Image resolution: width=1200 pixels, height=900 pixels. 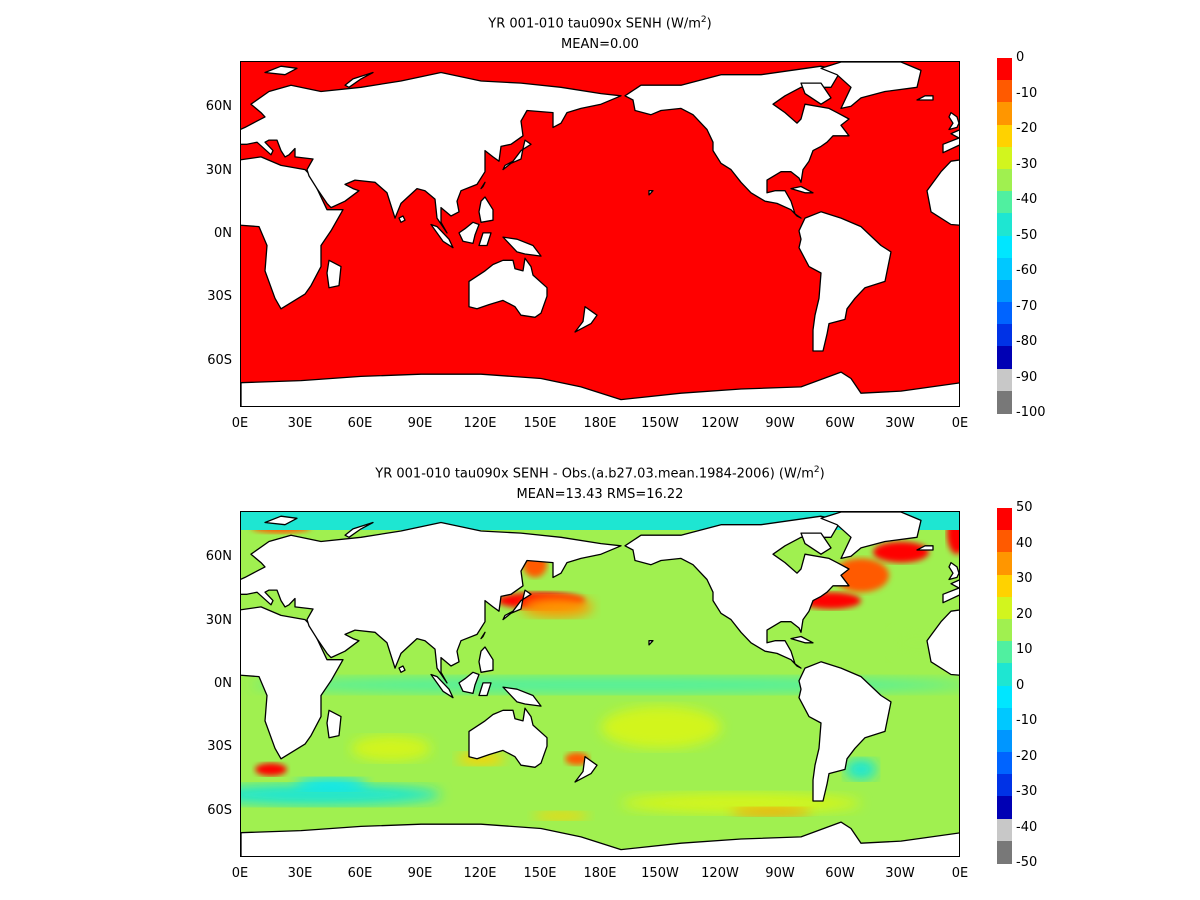 I want to click on anomaly-southern-cool-band, so click(x=341, y=795).